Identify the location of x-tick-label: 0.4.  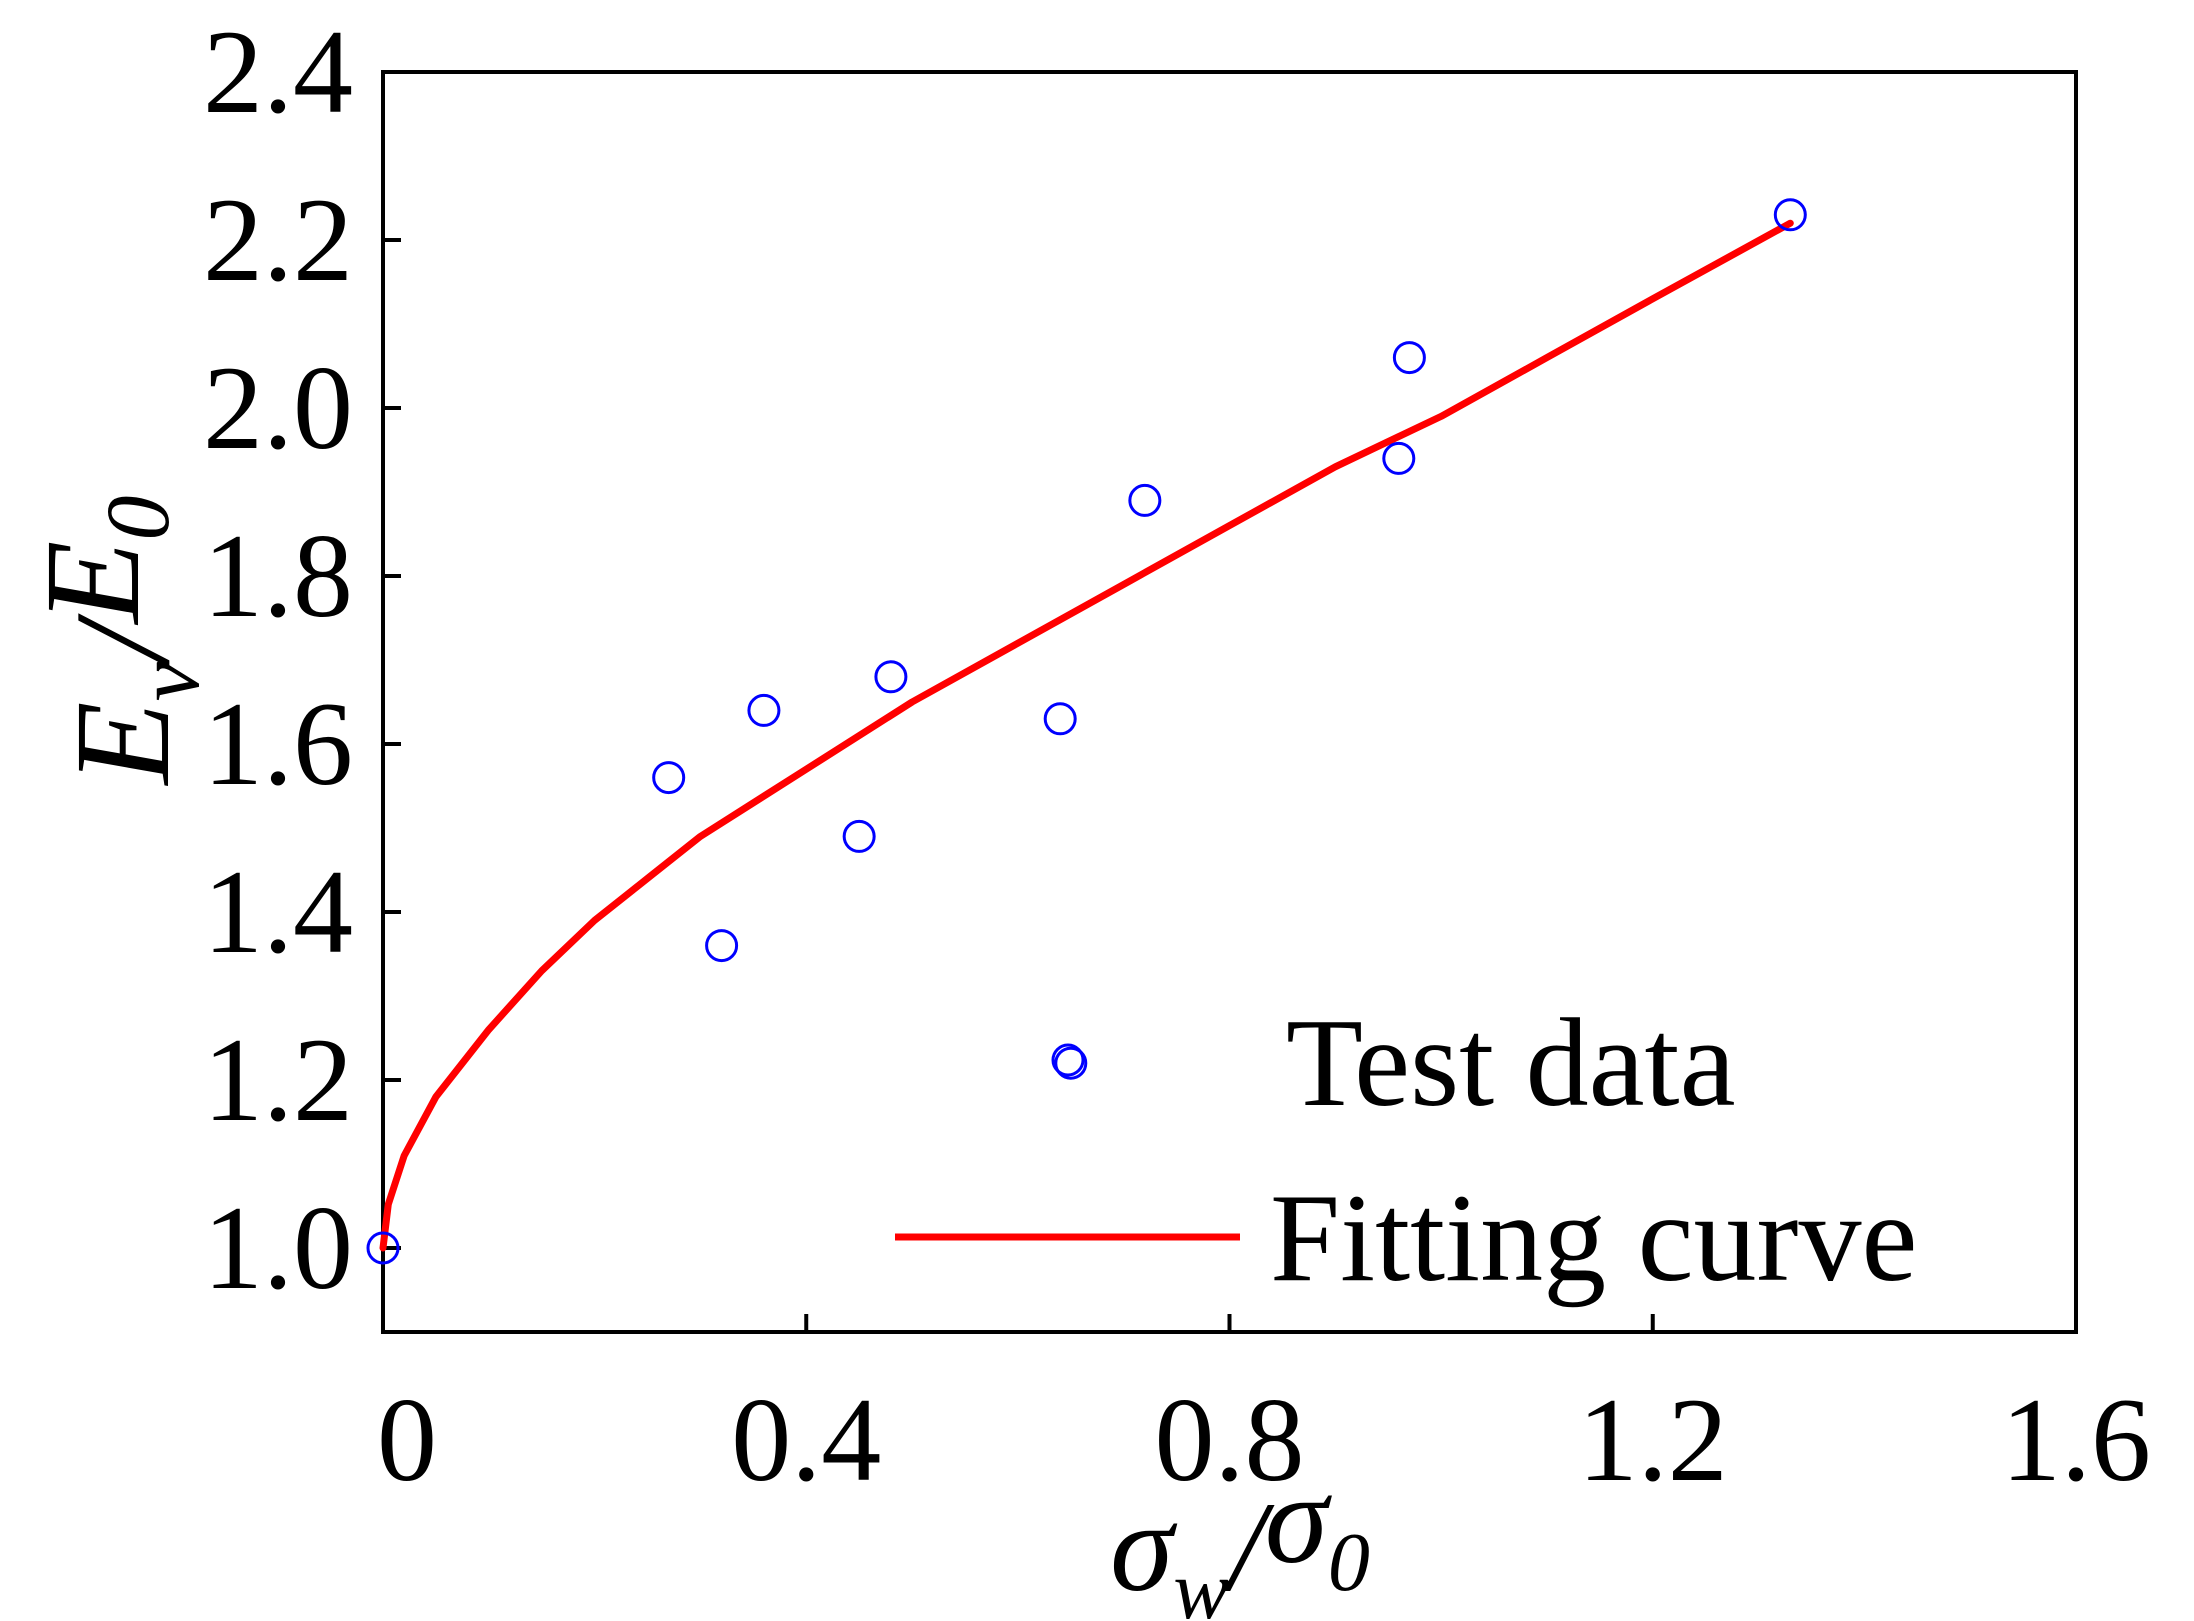
(806, 1439).